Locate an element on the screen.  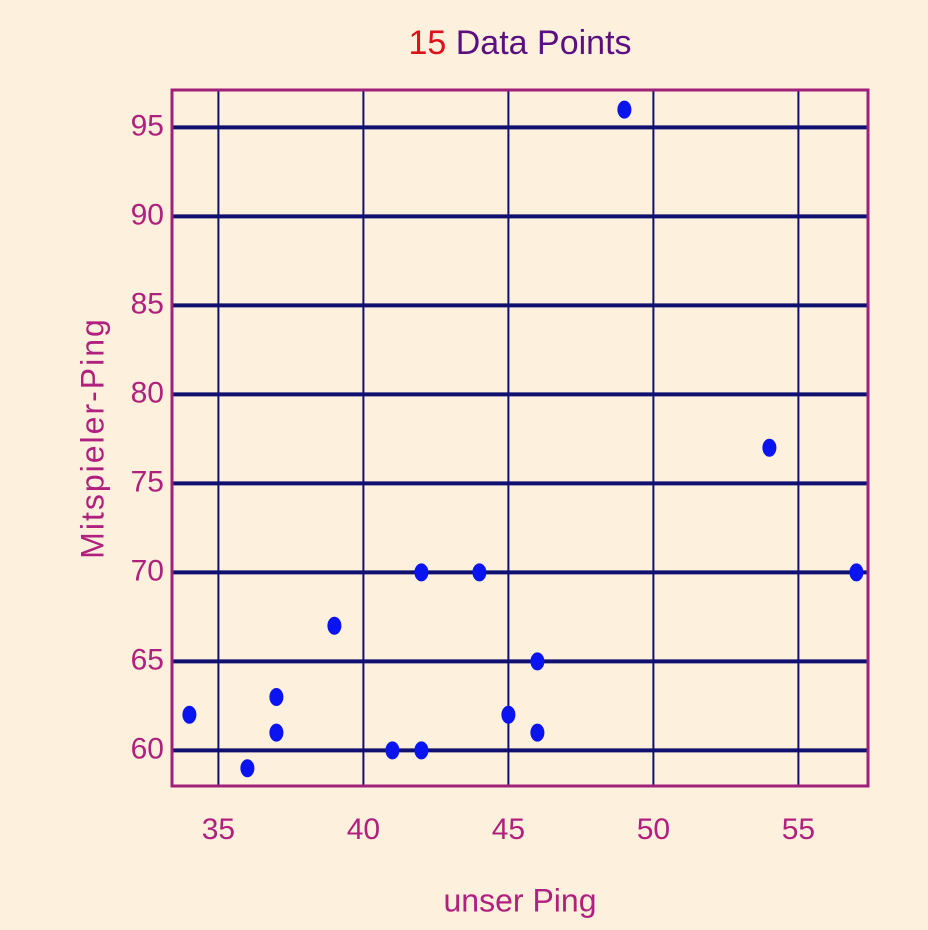
y-tick-label: 60 is located at coordinates (147, 748).